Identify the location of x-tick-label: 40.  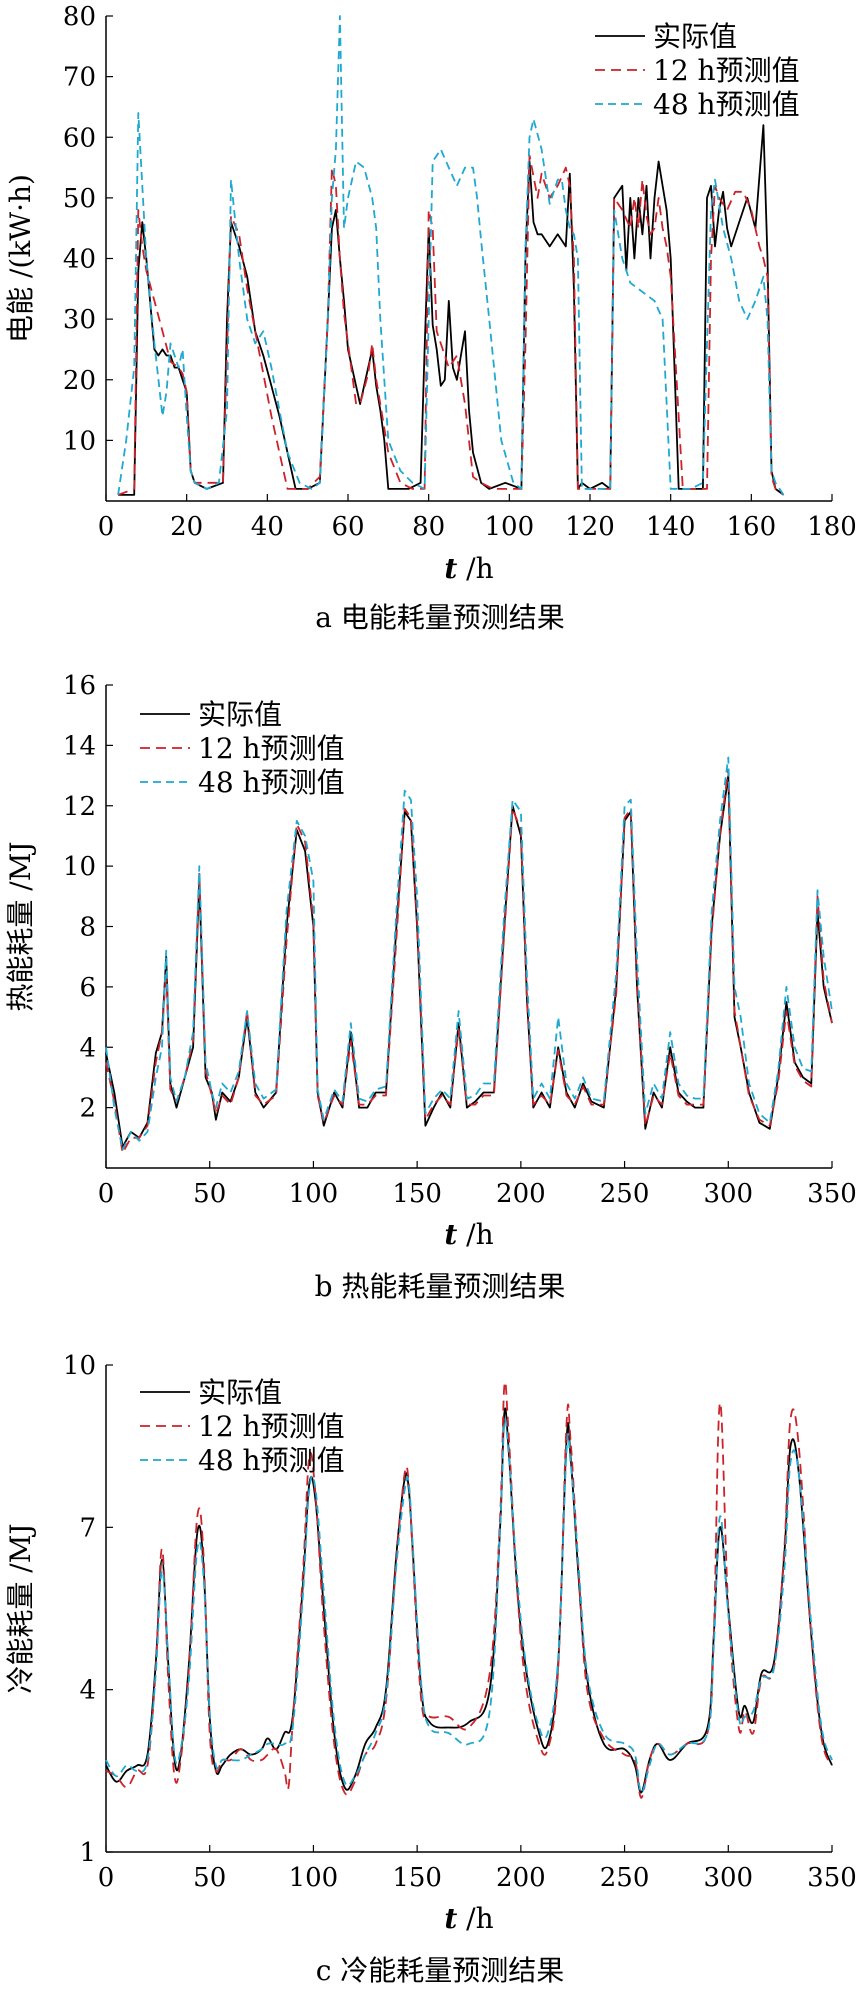
(267, 527).